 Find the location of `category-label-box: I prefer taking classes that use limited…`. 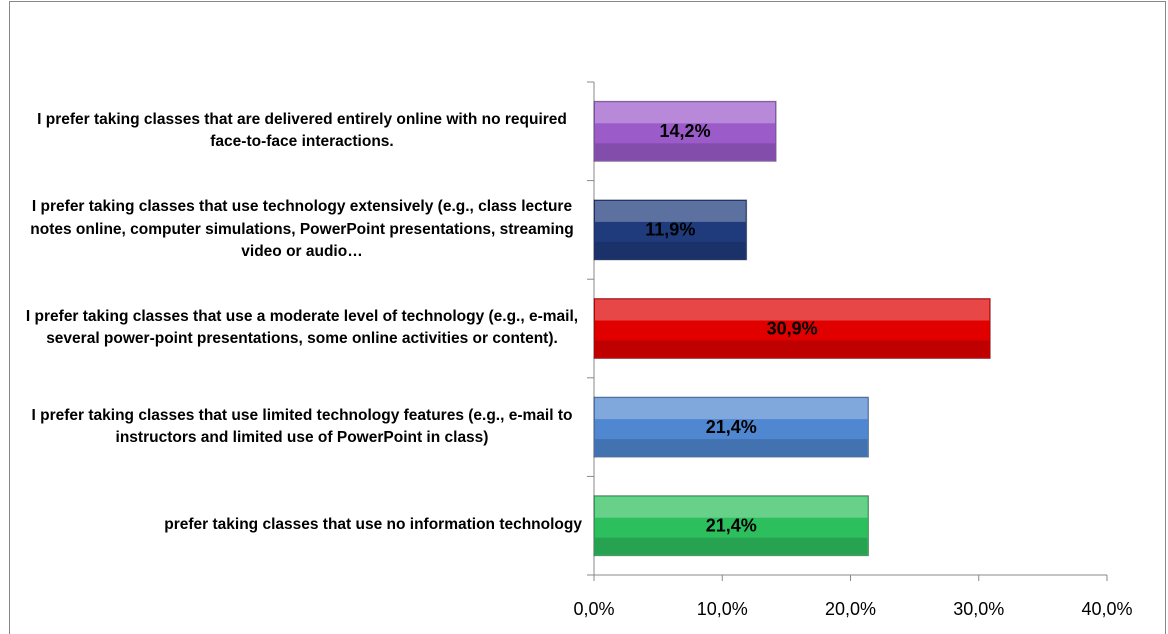

category-label-box: I prefer taking classes that use limited… is located at coordinates (296, 427).